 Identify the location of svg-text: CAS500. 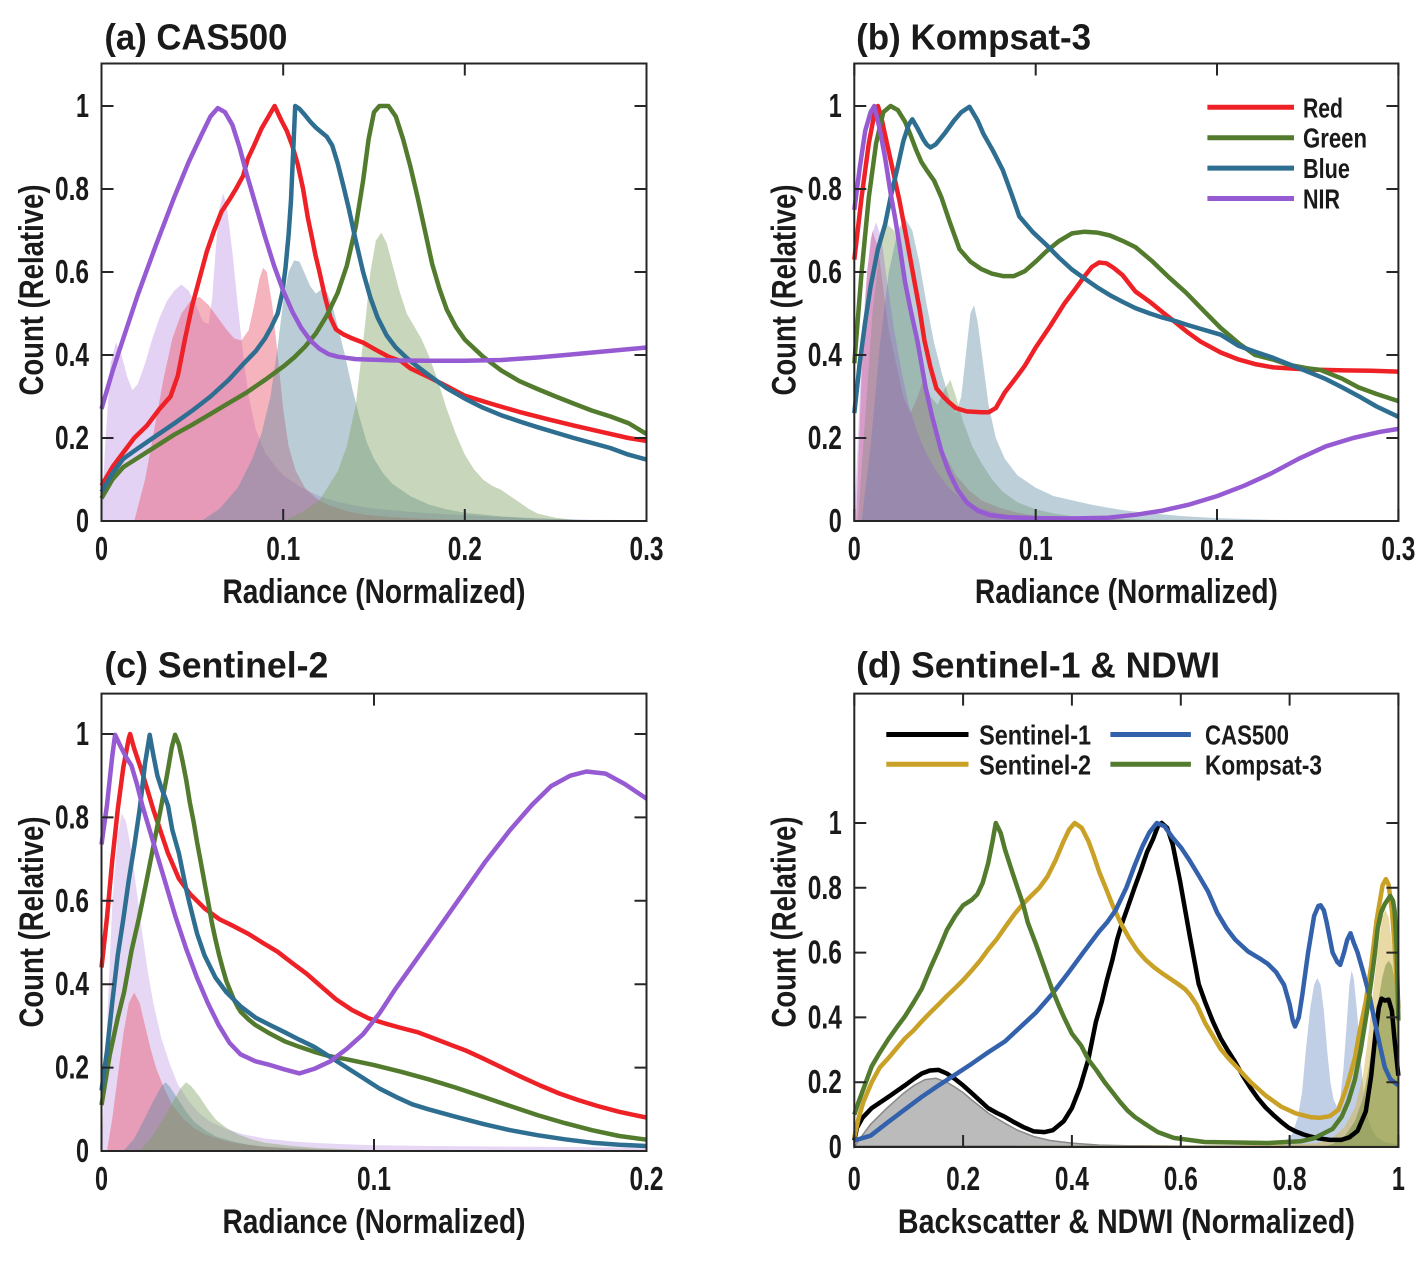
(1247, 735).